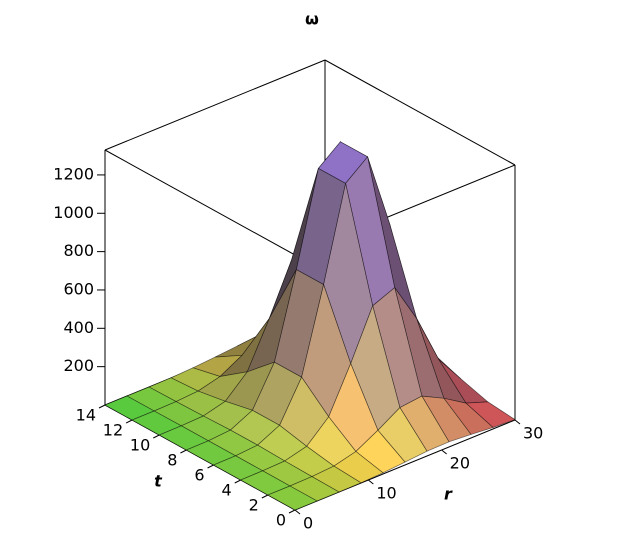 The width and height of the screenshot is (620, 541). What do you see at coordinates (460, 463) in the screenshot?
I see `x-tick-label: 20` at bounding box center [460, 463].